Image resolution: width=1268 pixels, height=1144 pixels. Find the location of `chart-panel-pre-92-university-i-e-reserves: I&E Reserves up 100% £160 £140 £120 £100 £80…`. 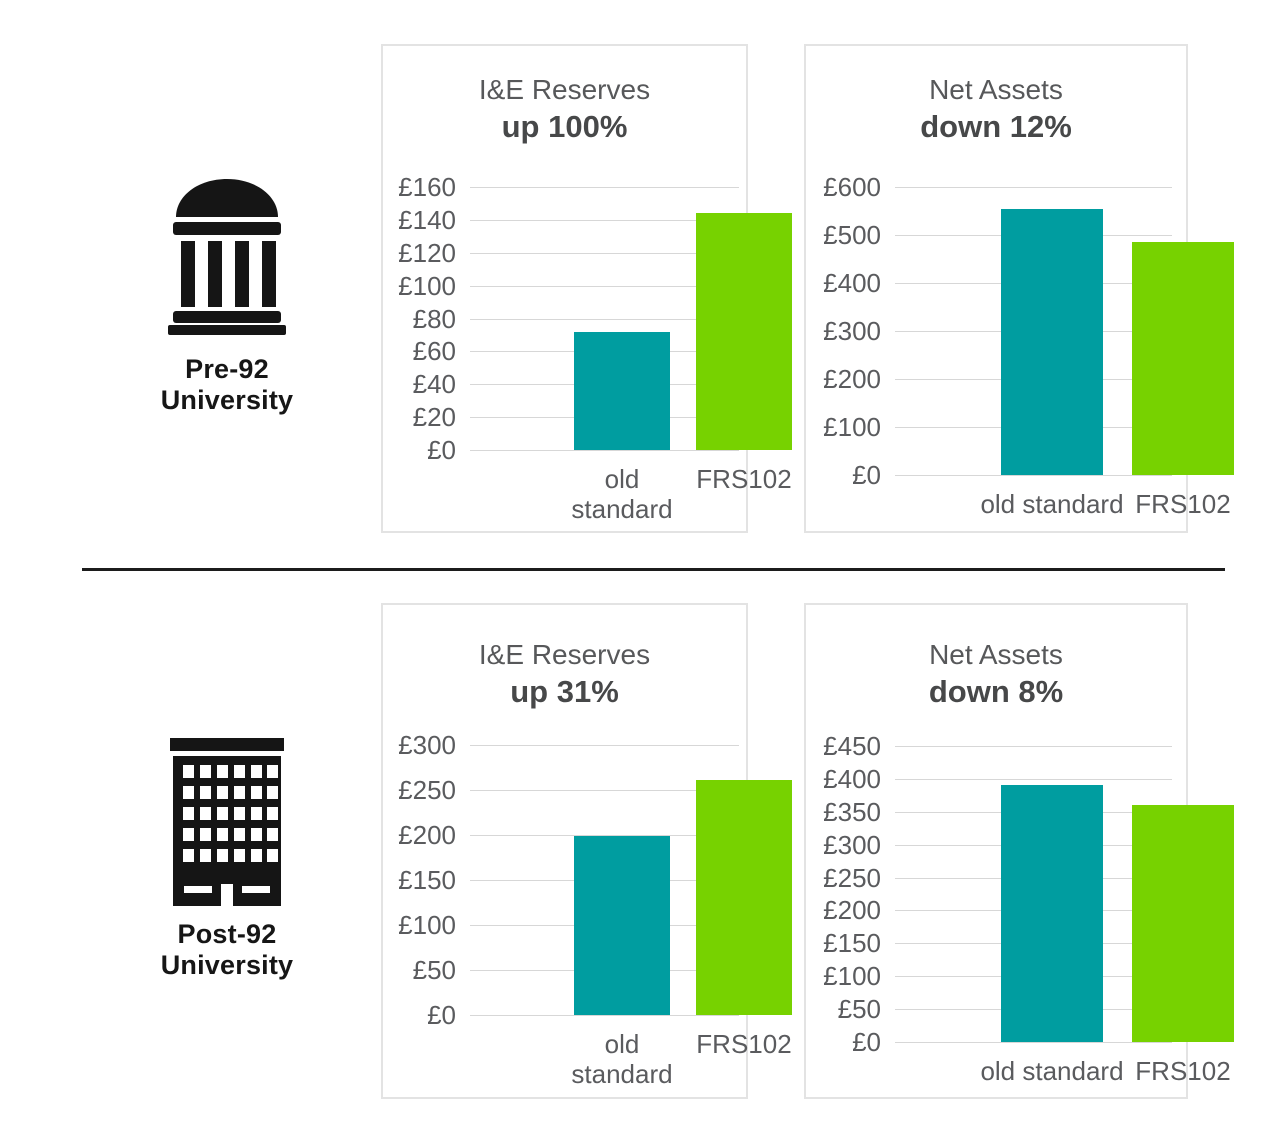

chart-panel-pre-92-university-i-e-reserves: I&E Reserves up 100% £160 £140 £120 £100 £80… is located at coordinates (586, 288).